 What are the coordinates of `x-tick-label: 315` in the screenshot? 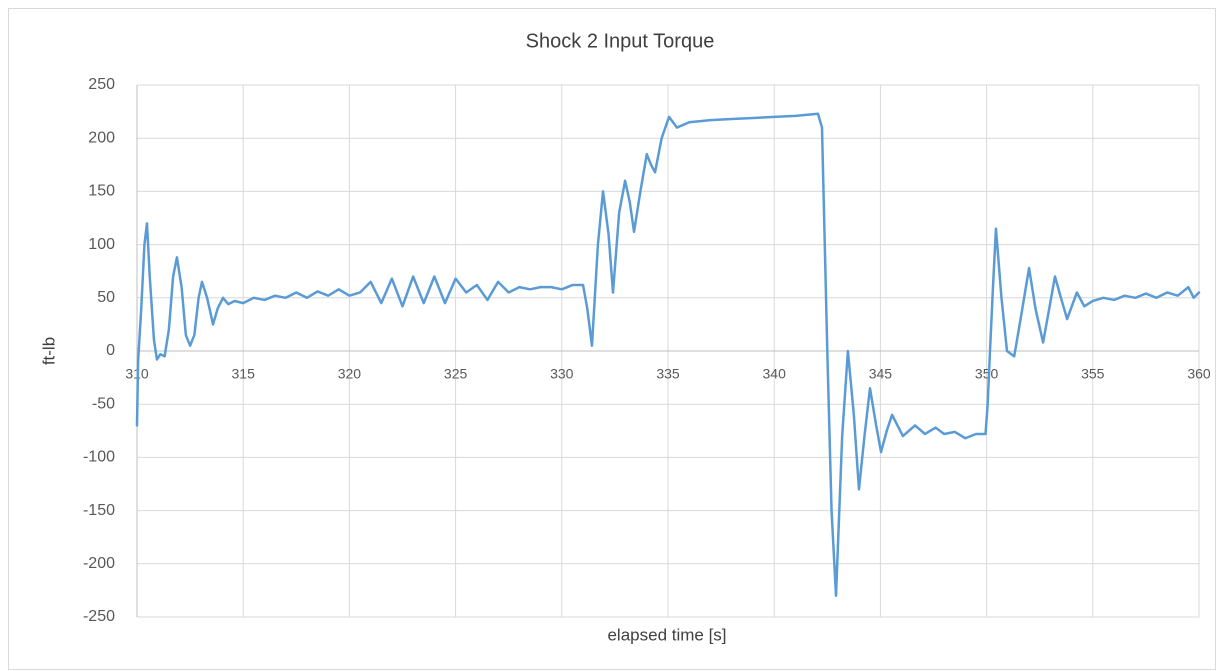 It's located at (244, 374).